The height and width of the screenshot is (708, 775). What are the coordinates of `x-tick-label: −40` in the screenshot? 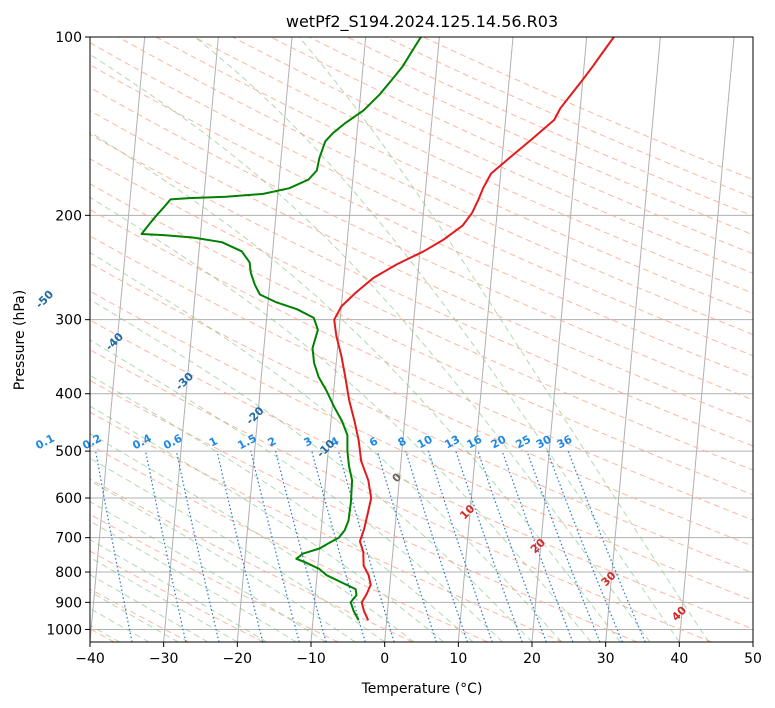 It's located at (90, 659).